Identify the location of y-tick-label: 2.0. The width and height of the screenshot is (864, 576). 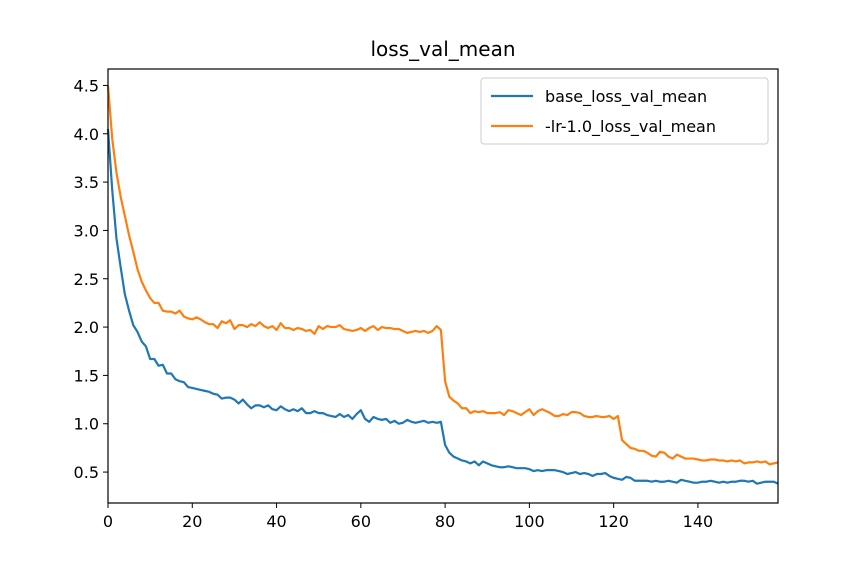
(86, 327).